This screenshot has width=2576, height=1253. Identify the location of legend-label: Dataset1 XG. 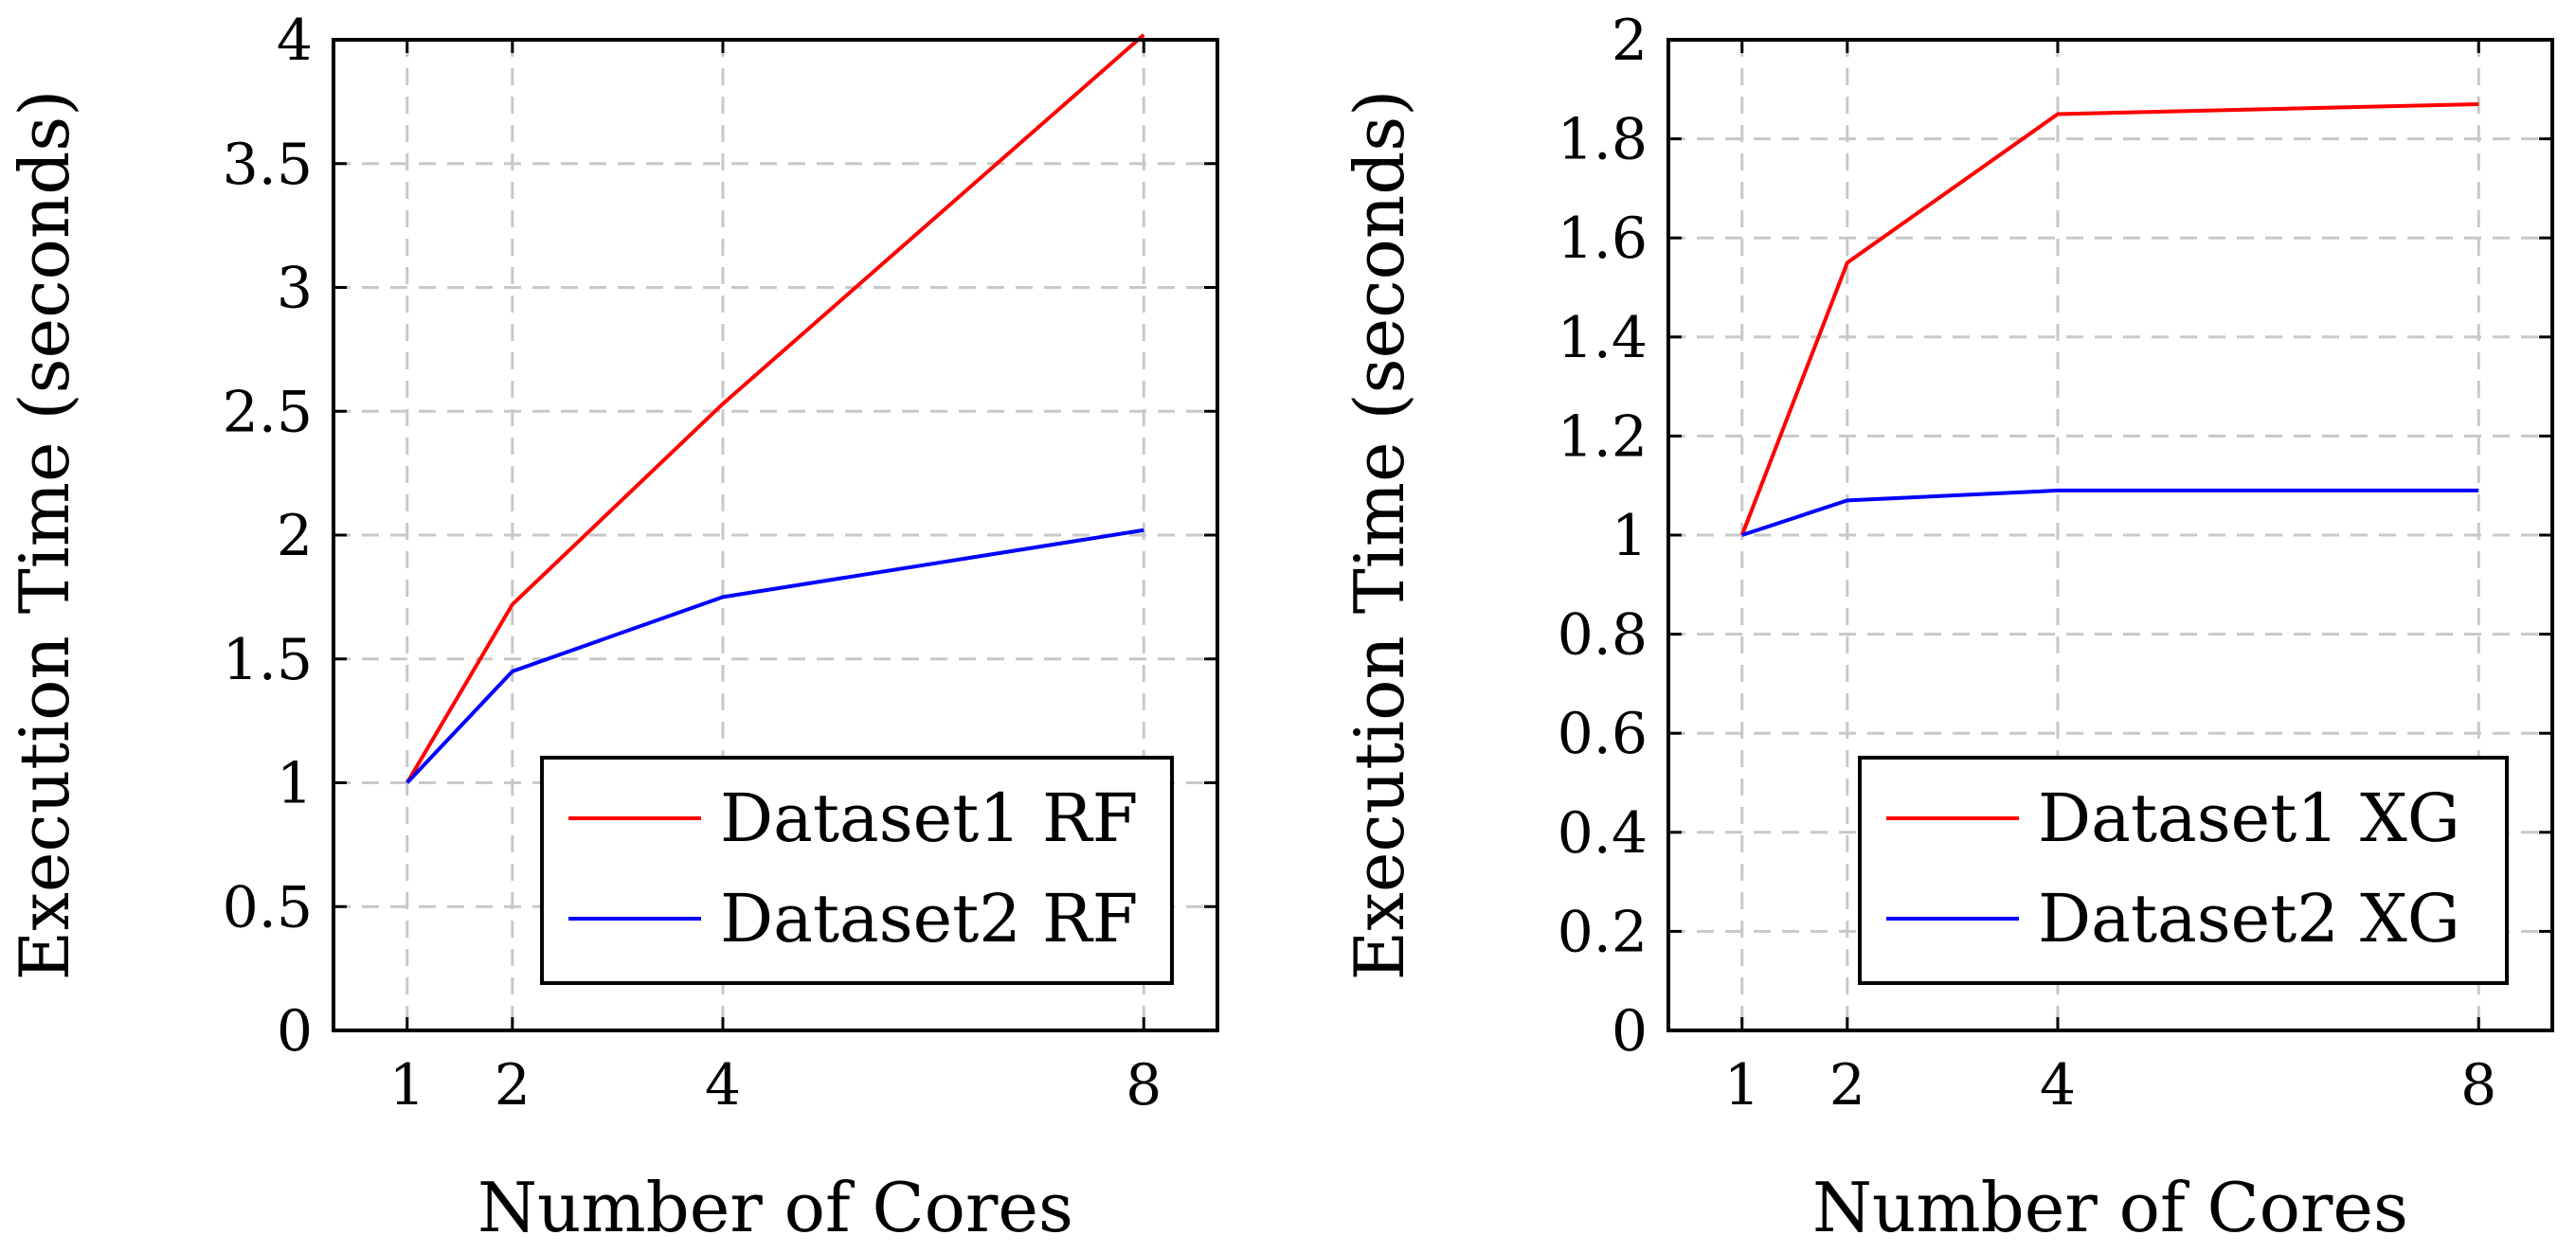
(2249, 818).